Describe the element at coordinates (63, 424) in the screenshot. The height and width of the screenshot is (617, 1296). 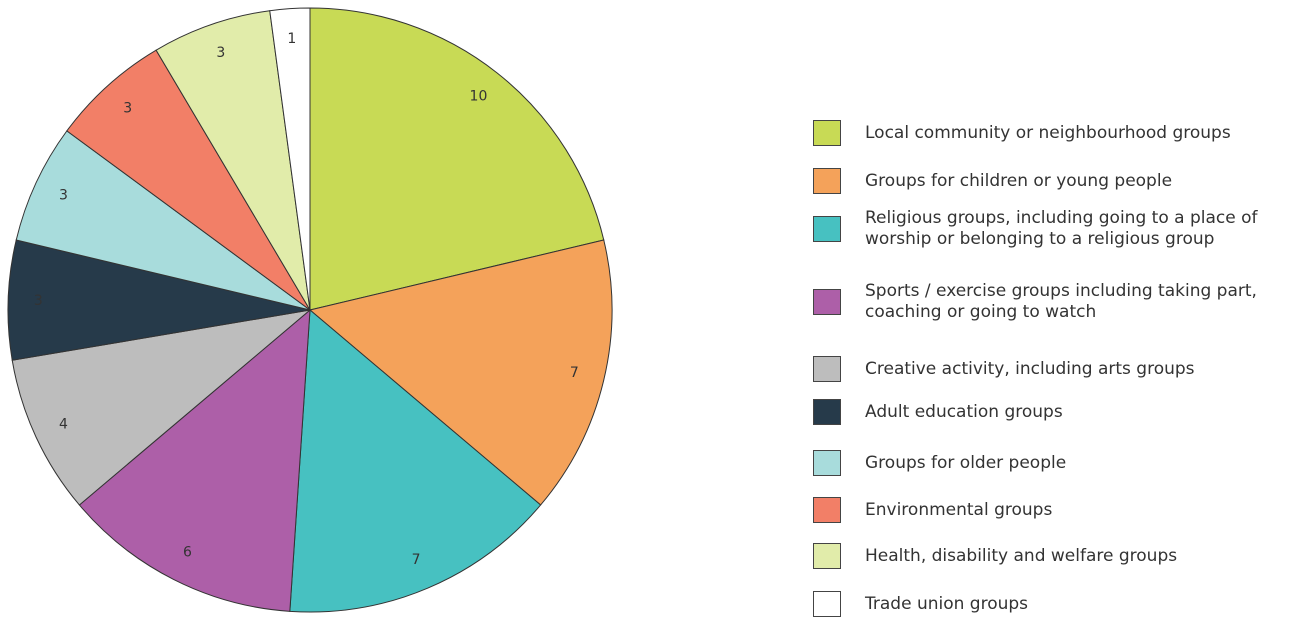
I see `data-label: 4` at that location.